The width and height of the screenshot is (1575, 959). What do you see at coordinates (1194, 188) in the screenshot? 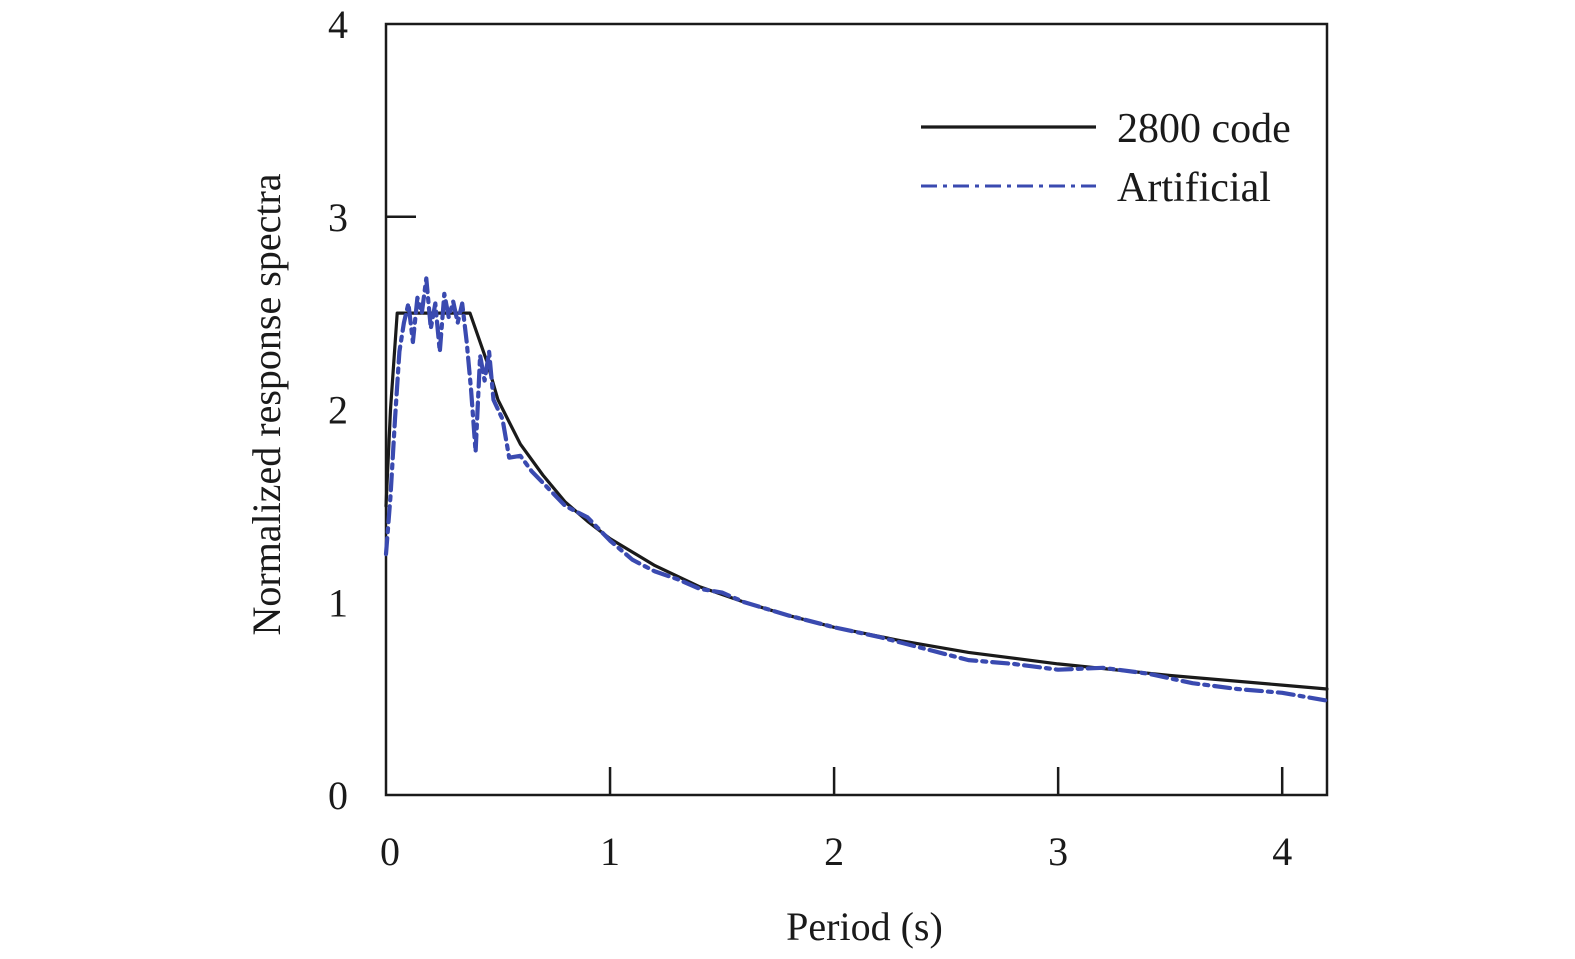
I see `legend-label-artificial: Artificial` at bounding box center [1194, 188].